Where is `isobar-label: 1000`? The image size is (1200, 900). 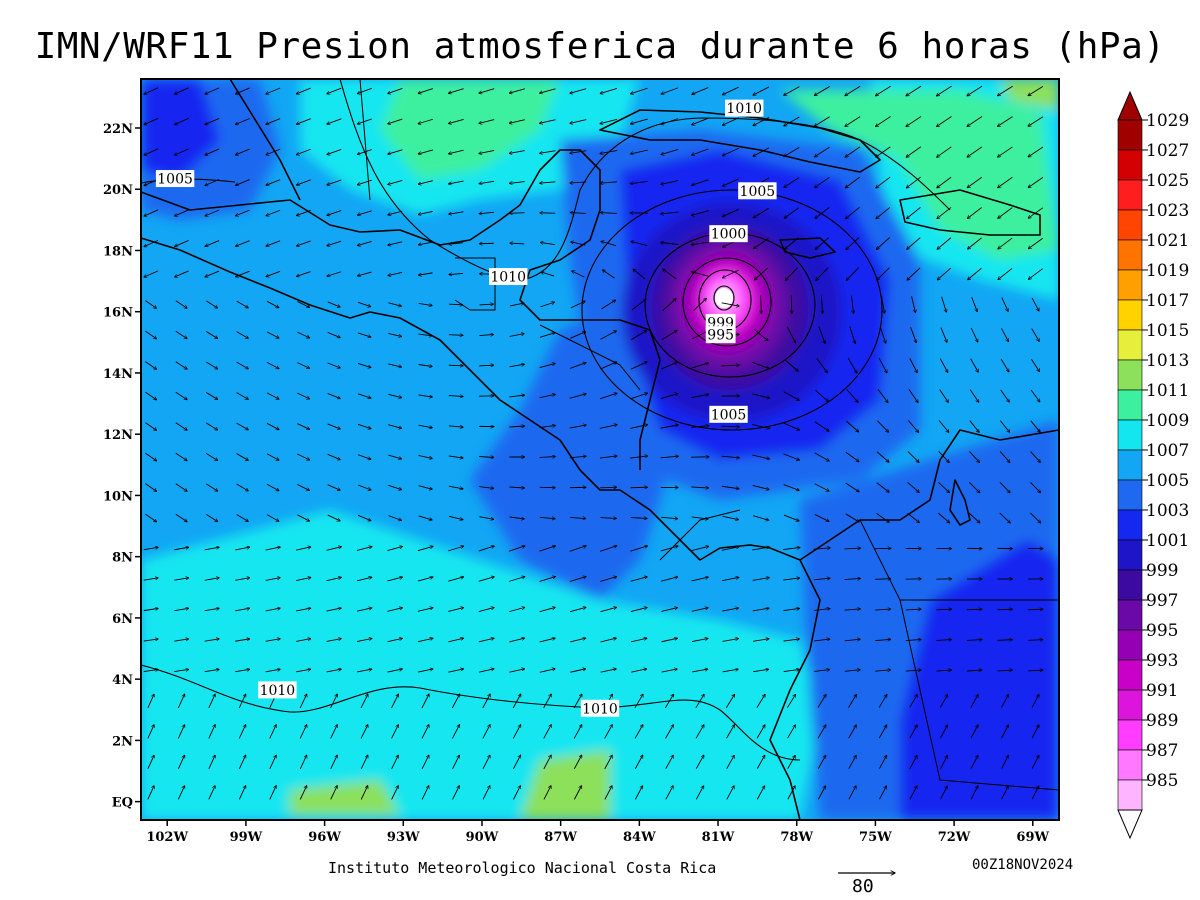
isobar-label: 1000 is located at coordinates (729, 235).